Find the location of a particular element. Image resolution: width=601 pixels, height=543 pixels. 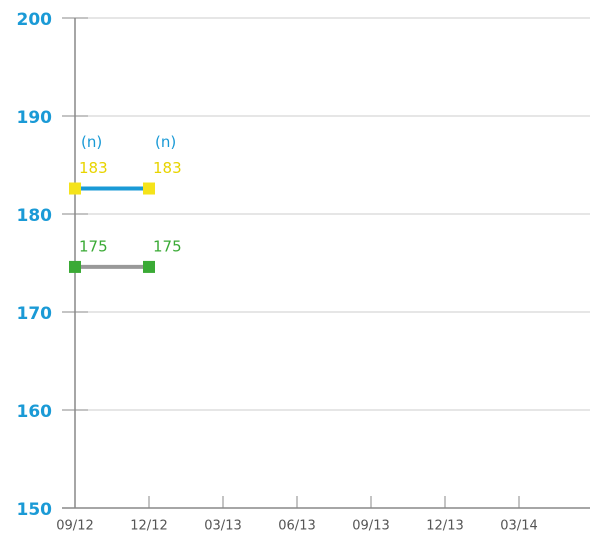

x-tick-label: 12/13 is located at coordinates (444, 526).